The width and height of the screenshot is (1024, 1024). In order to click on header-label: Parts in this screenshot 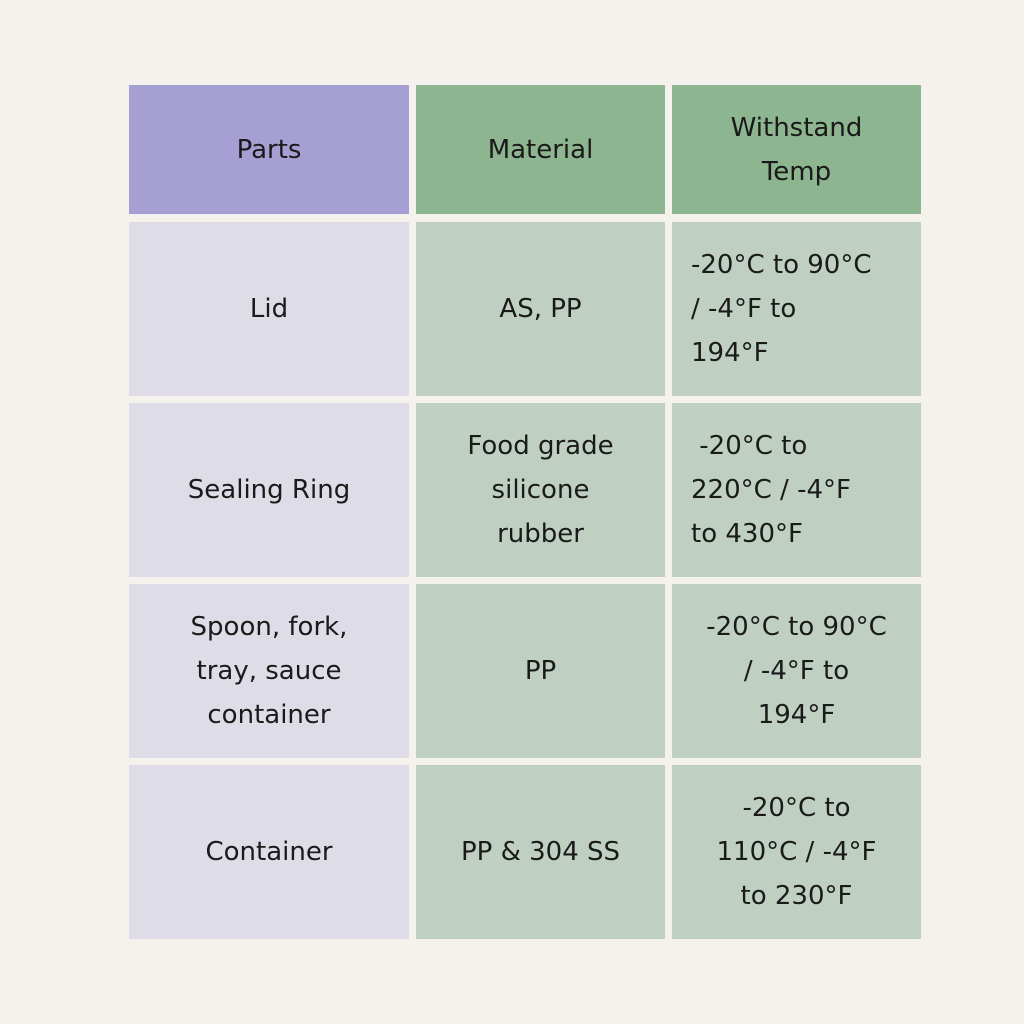, I will do `click(269, 149)`.